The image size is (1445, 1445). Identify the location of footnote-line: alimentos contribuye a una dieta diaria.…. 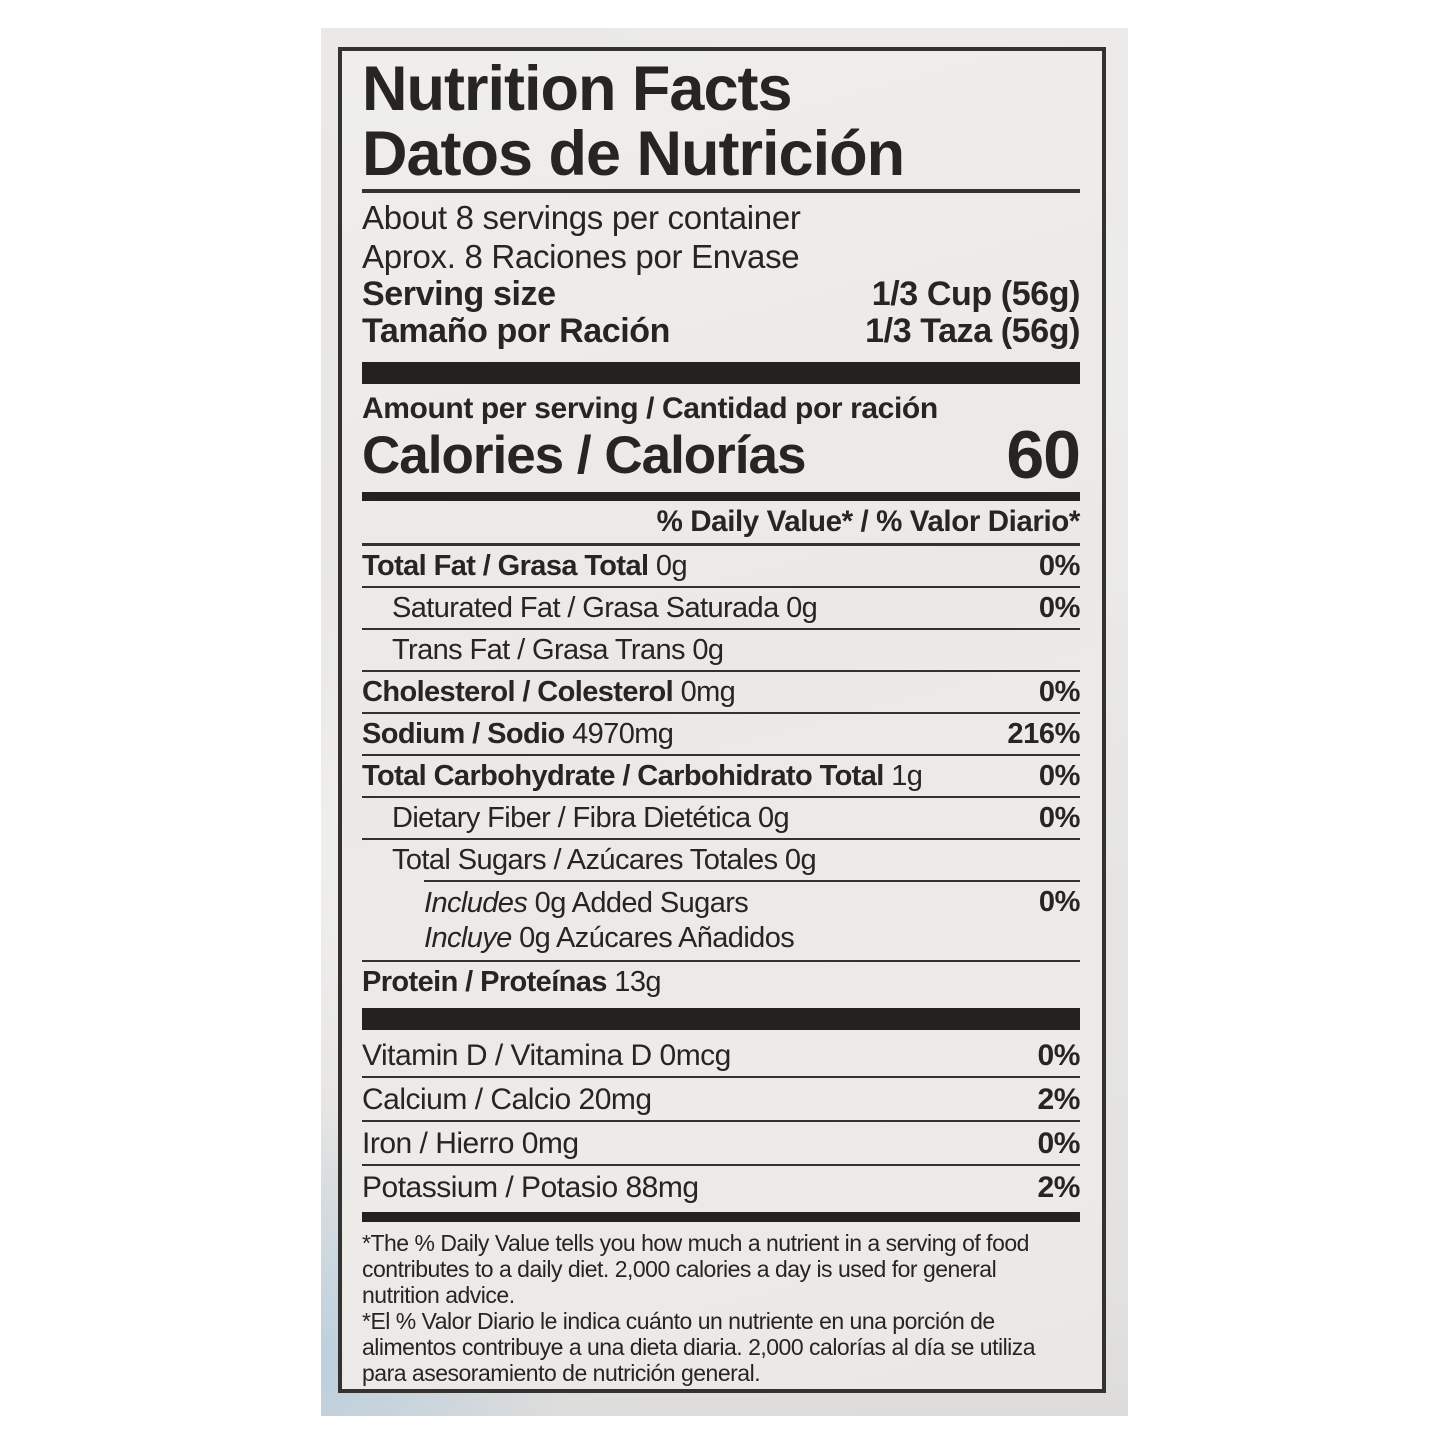
(699, 1347).